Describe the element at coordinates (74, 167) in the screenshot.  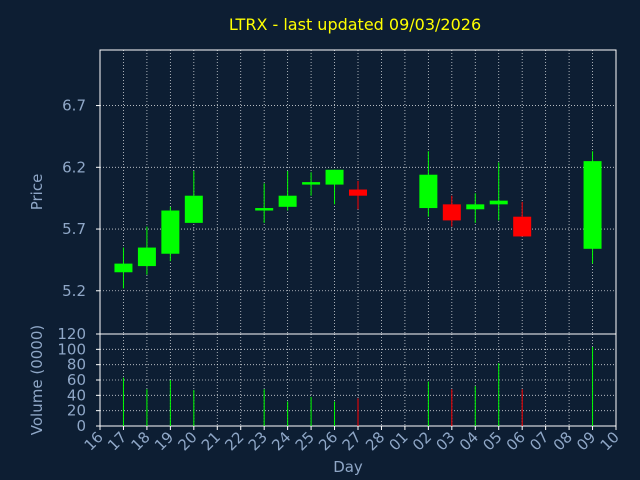
I see `price-tick-label: 6.2` at that location.